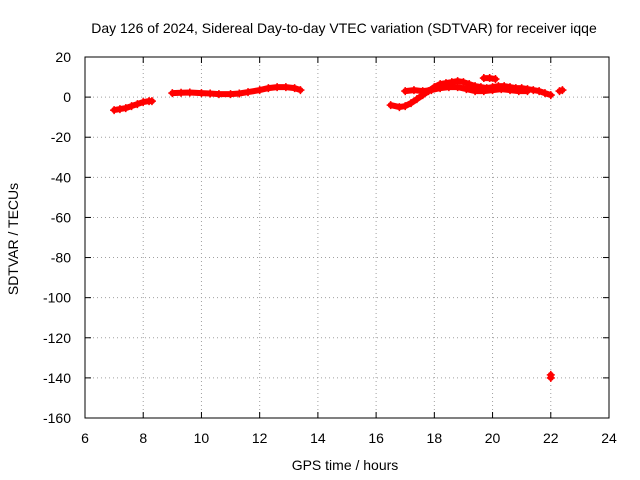 The height and width of the screenshot is (480, 640). What do you see at coordinates (57, 418) in the screenshot?
I see `y-tick-label: -160` at bounding box center [57, 418].